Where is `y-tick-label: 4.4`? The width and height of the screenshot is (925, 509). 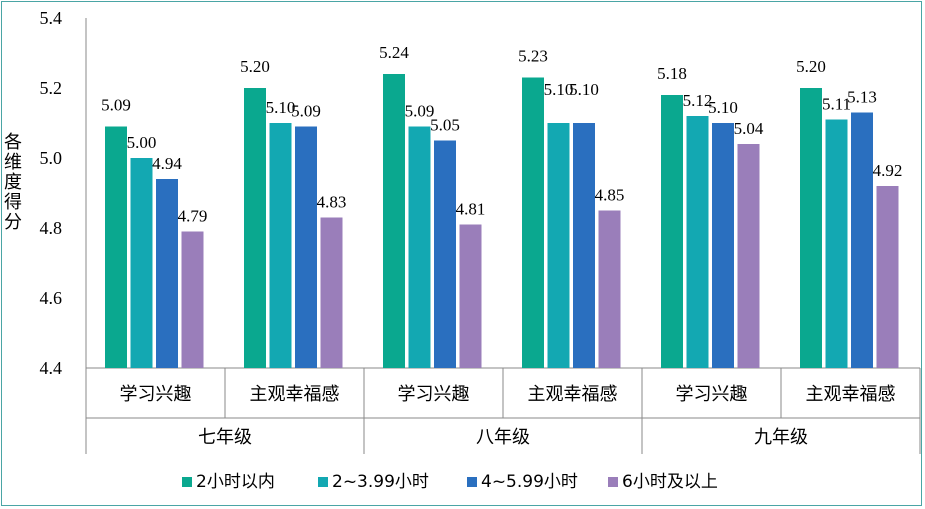 y-tick-label: 4.4 is located at coordinates (51, 368).